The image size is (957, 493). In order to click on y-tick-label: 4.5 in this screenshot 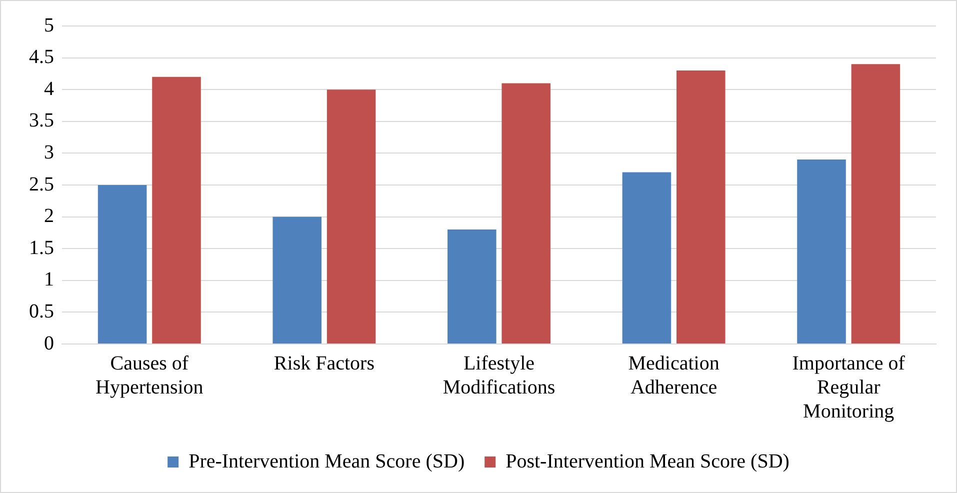, I will do `click(41, 57)`.